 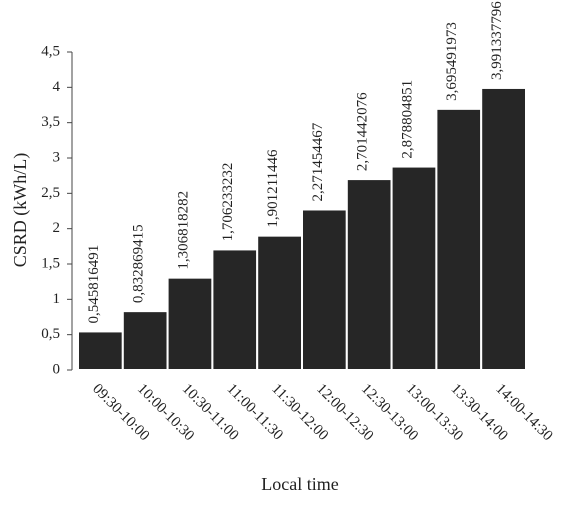 I want to click on value-label: 3,695491973, so click(x=452, y=61).